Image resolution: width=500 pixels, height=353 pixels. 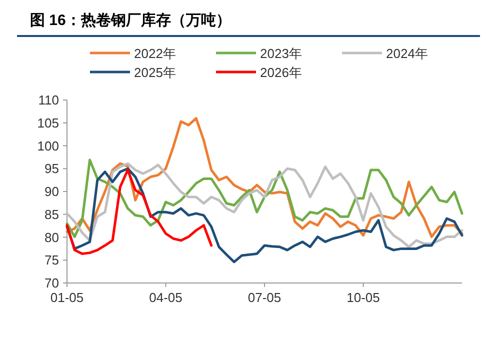 I want to click on y-tick-label: 90, so click(x=51, y=191).